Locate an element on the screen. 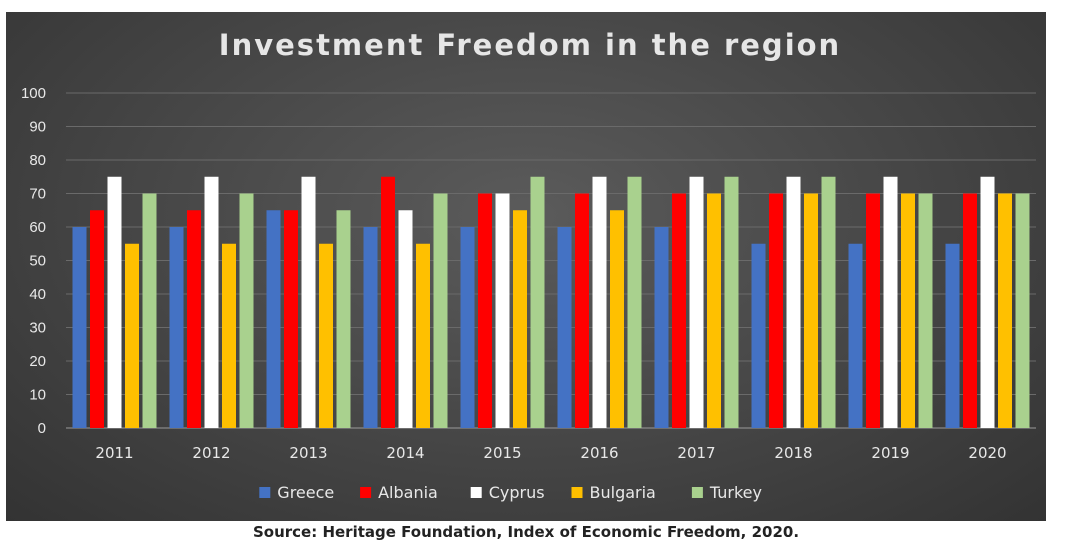 The width and height of the screenshot is (1072, 546). bar-turkey-2018 is located at coordinates (828, 302).